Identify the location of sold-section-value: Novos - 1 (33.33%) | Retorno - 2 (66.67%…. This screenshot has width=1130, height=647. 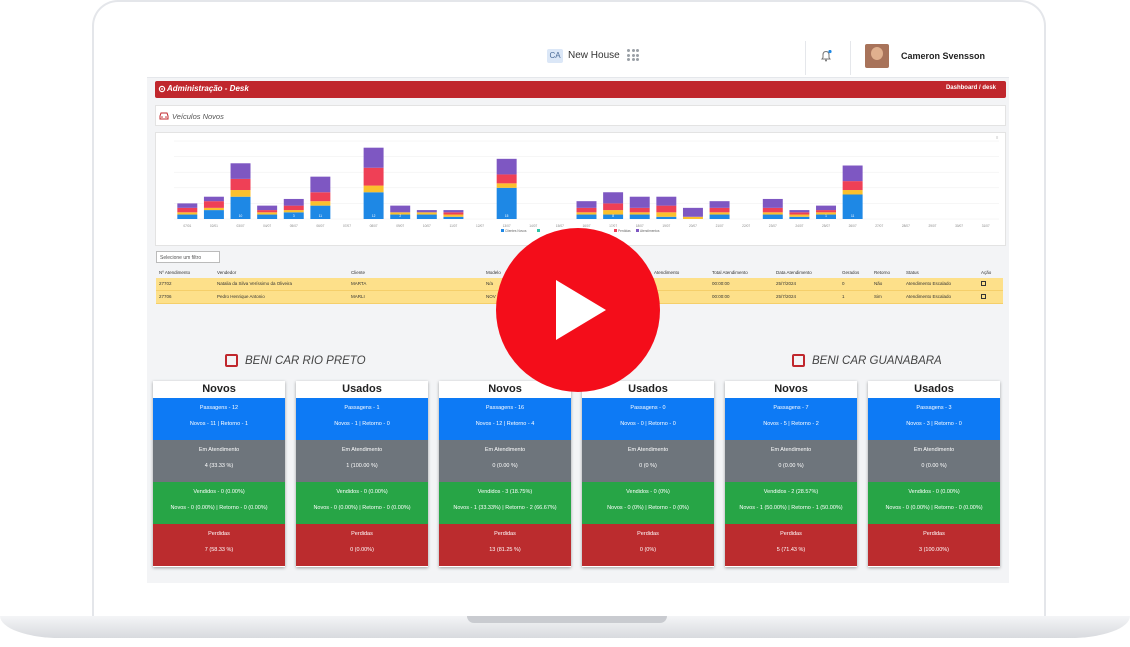
(505, 508).